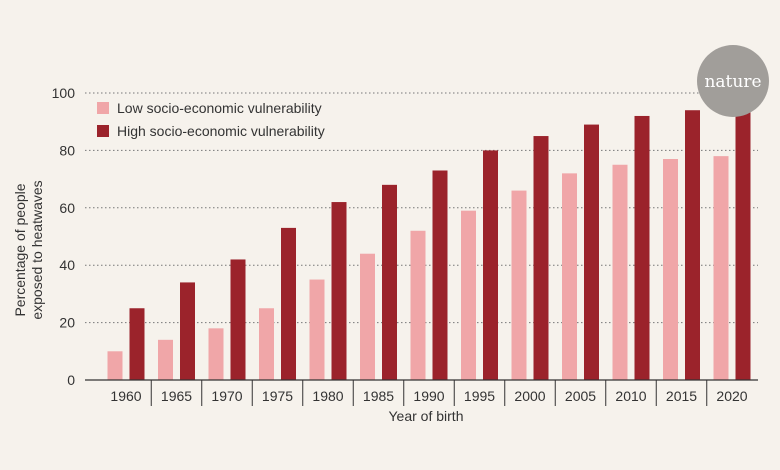 The width and height of the screenshot is (780, 470). What do you see at coordinates (266, 344) in the screenshot?
I see `bar-low-1975` at bounding box center [266, 344].